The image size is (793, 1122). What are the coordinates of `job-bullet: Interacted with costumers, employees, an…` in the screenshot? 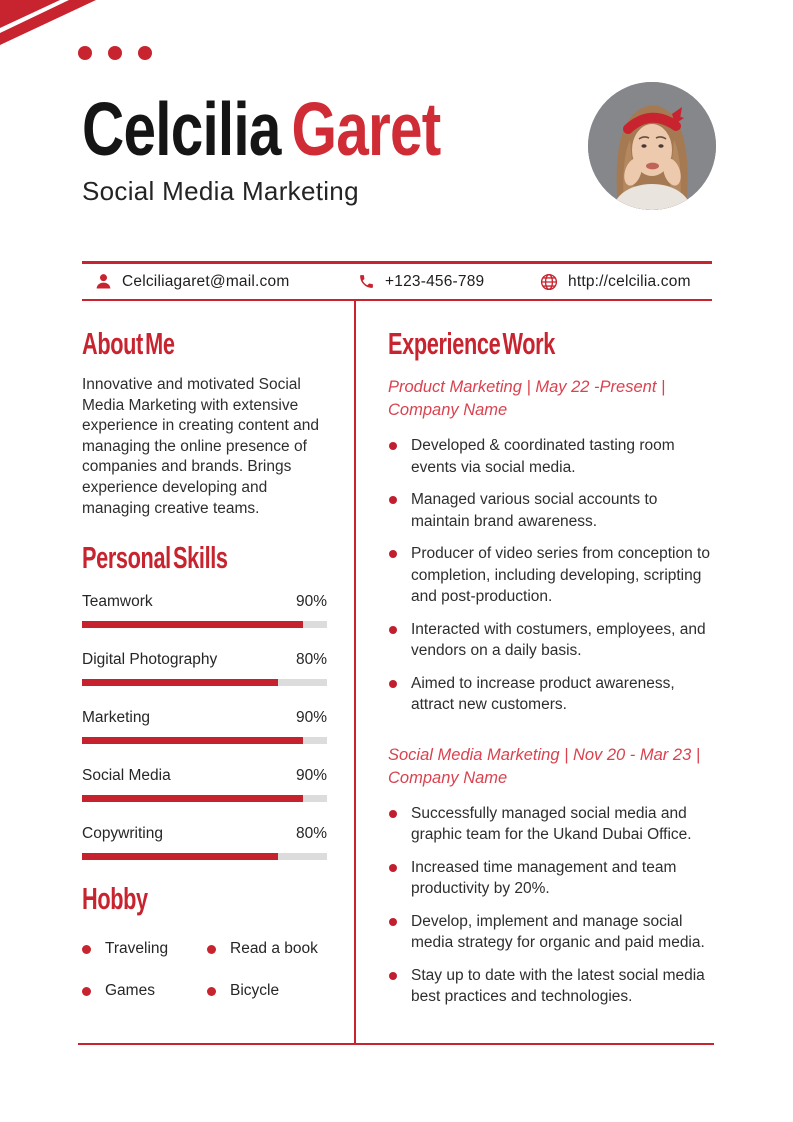 It's located at (551, 640).